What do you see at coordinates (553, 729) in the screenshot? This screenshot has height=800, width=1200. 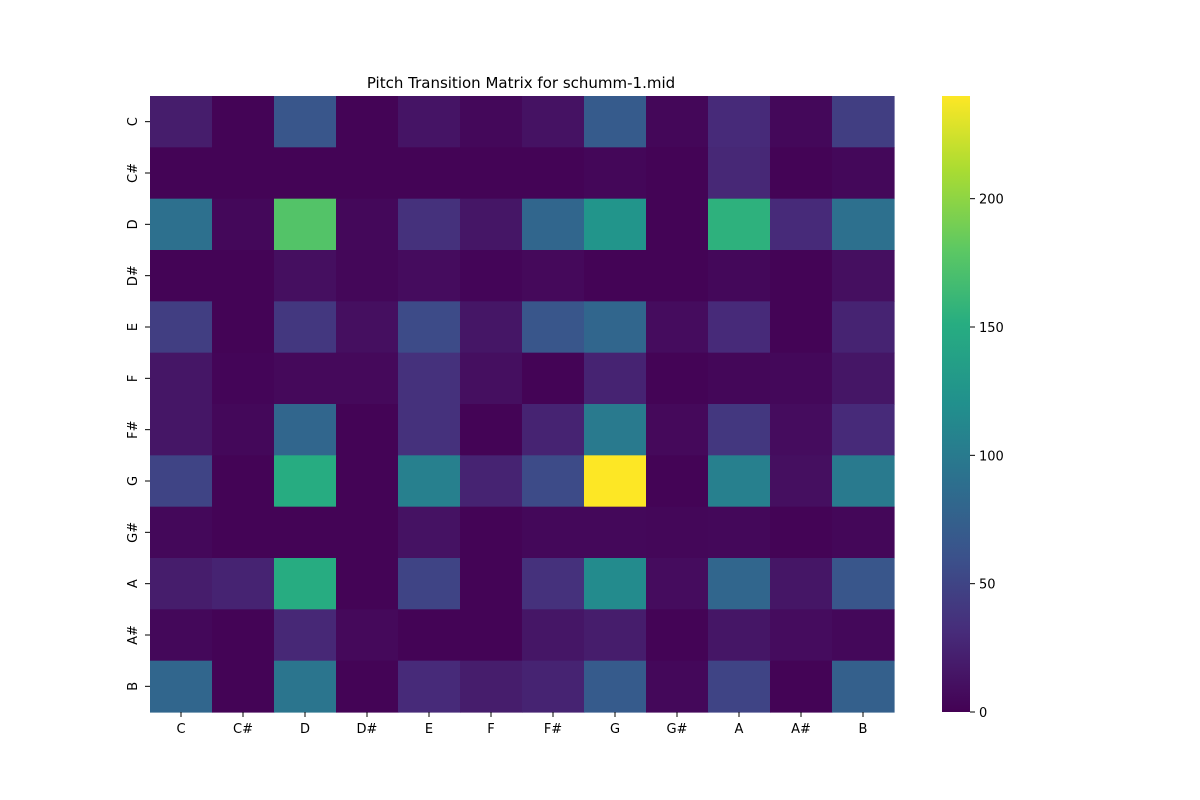 I see `x-tick-label: F#` at bounding box center [553, 729].